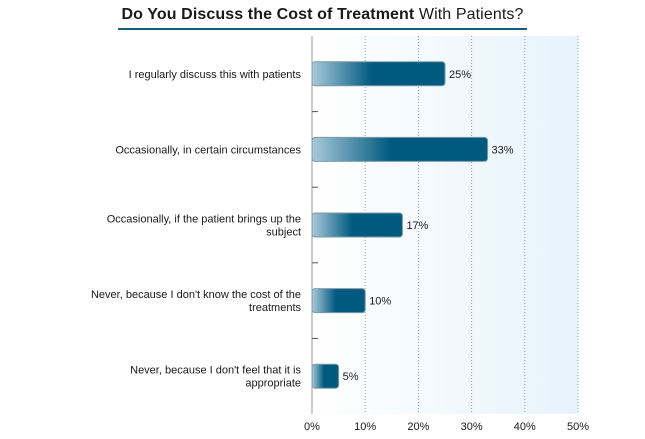 This screenshot has height=439, width=645. I want to click on x-tick-label: 30%, so click(472, 427).